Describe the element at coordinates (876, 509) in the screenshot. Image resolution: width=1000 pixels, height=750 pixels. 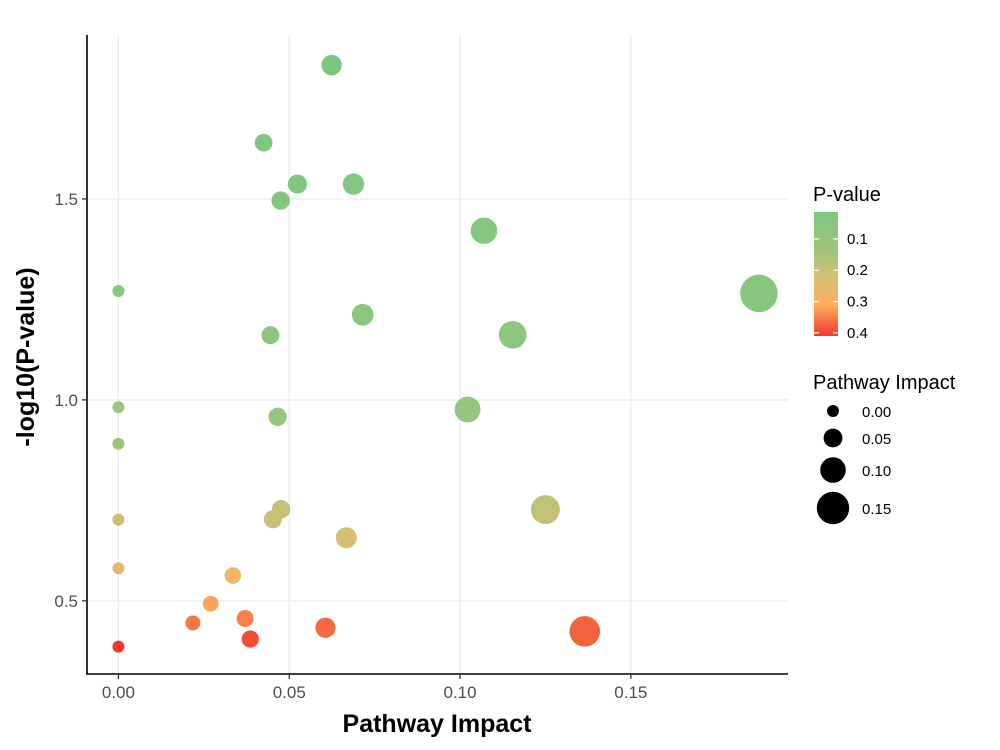
I see `size-legend-label: 0.15` at that location.